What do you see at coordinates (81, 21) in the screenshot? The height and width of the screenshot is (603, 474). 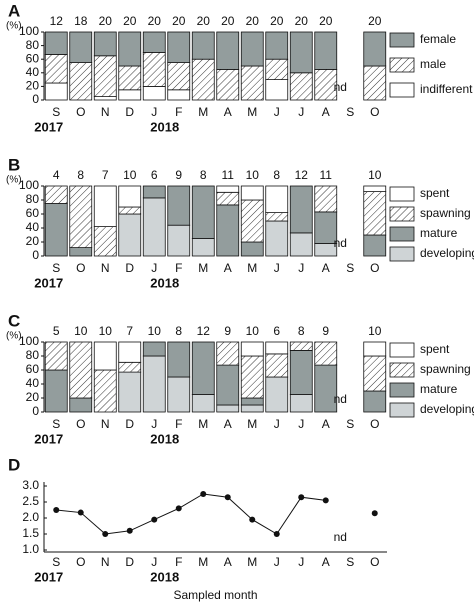 I see `sample-size: 18` at bounding box center [81, 21].